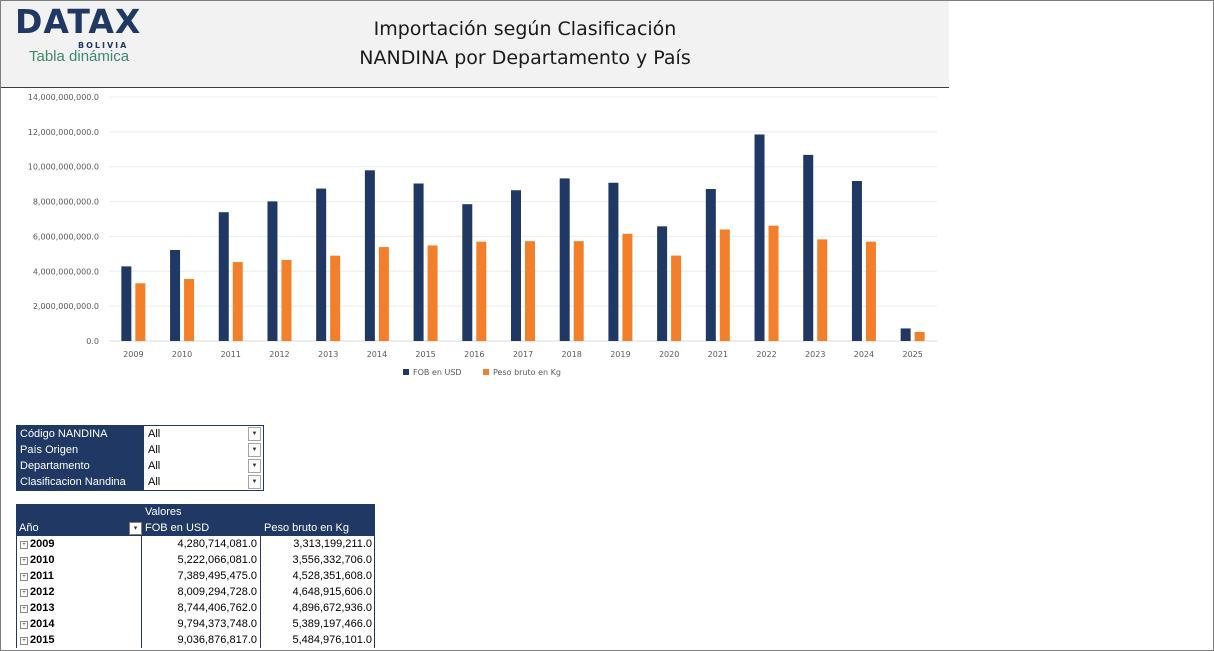 This screenshot has height=651, width=1214. What do you see at coordinates (203, 434) in the screenshot?
I see `filter-codigo-nandina: All ▼` at bounding box center [203, 434].